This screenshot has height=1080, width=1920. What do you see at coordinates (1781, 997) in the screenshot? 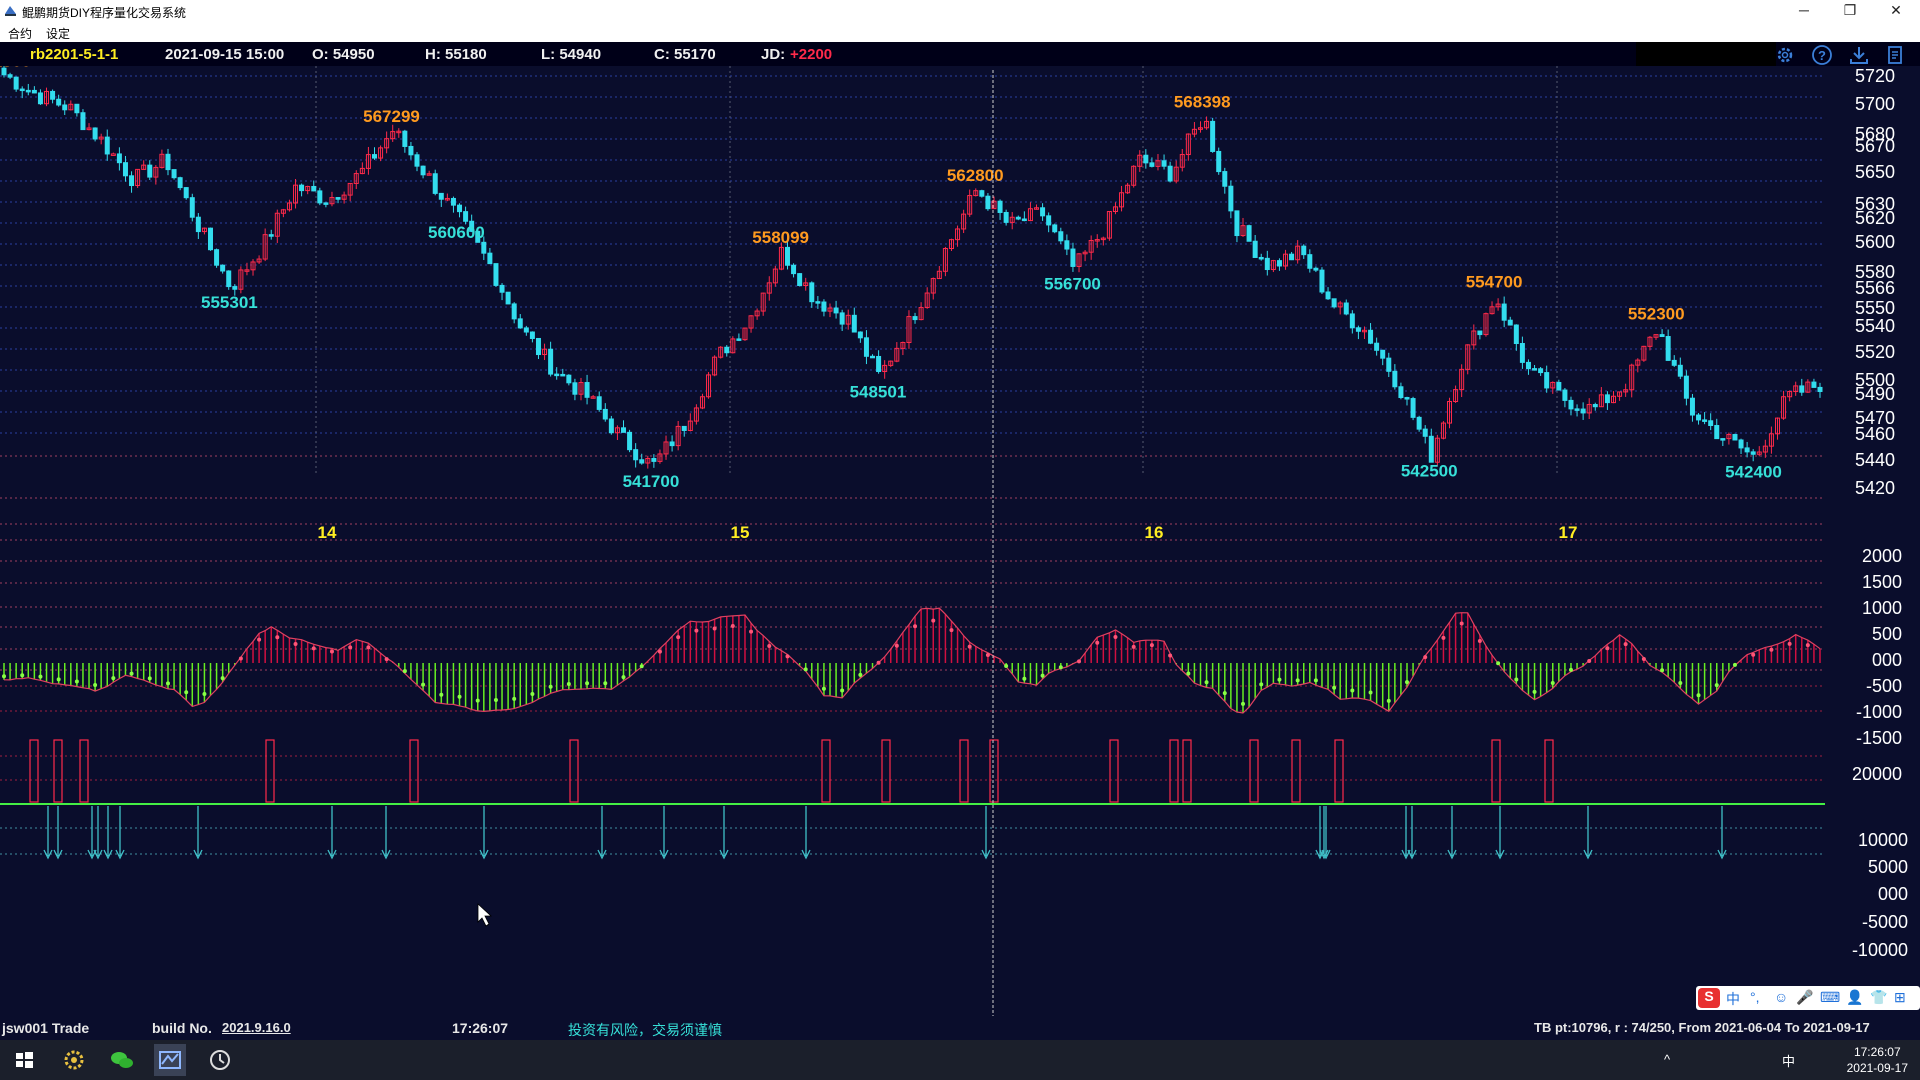
I see `ime-emoji-icon: ☺` at bounding box center [1781, 997].